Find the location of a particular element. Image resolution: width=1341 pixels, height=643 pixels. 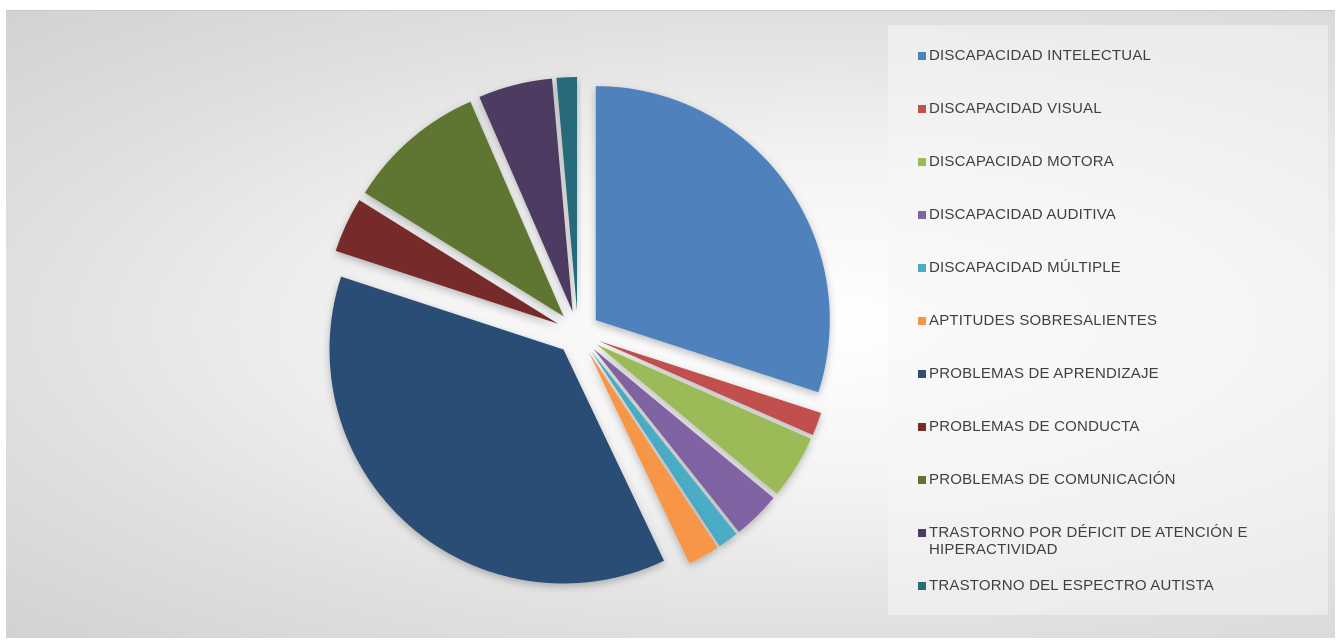

pie-slice-trastorno-del-espectro-autista is located at coordinates (567, 194).